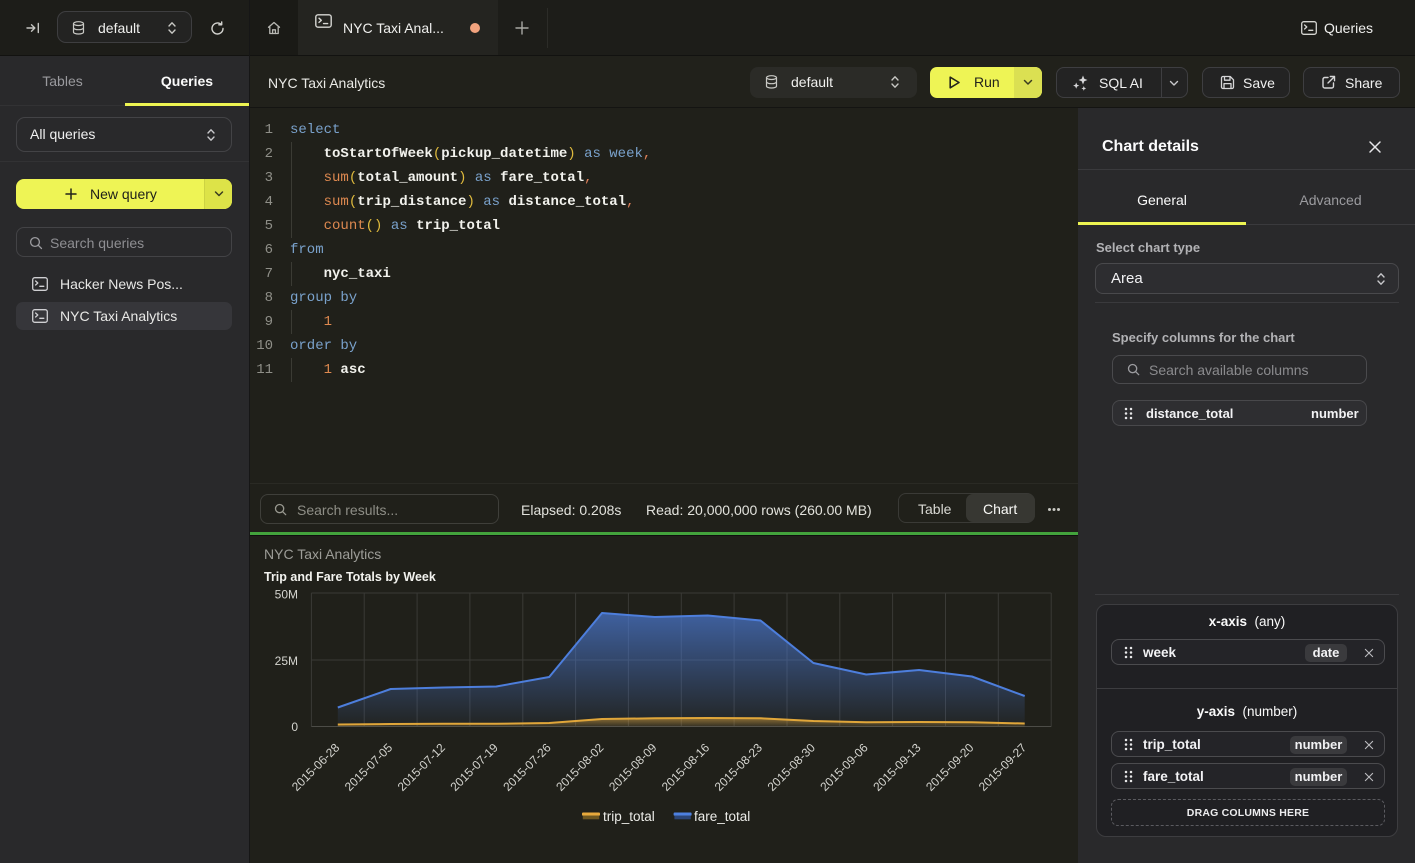 This screenshot has height=863, width=1415. What do you see at coordinates (722, 816) in the screenshot?
I see `svg-text: fare_total` at bounding box center [722, 816].